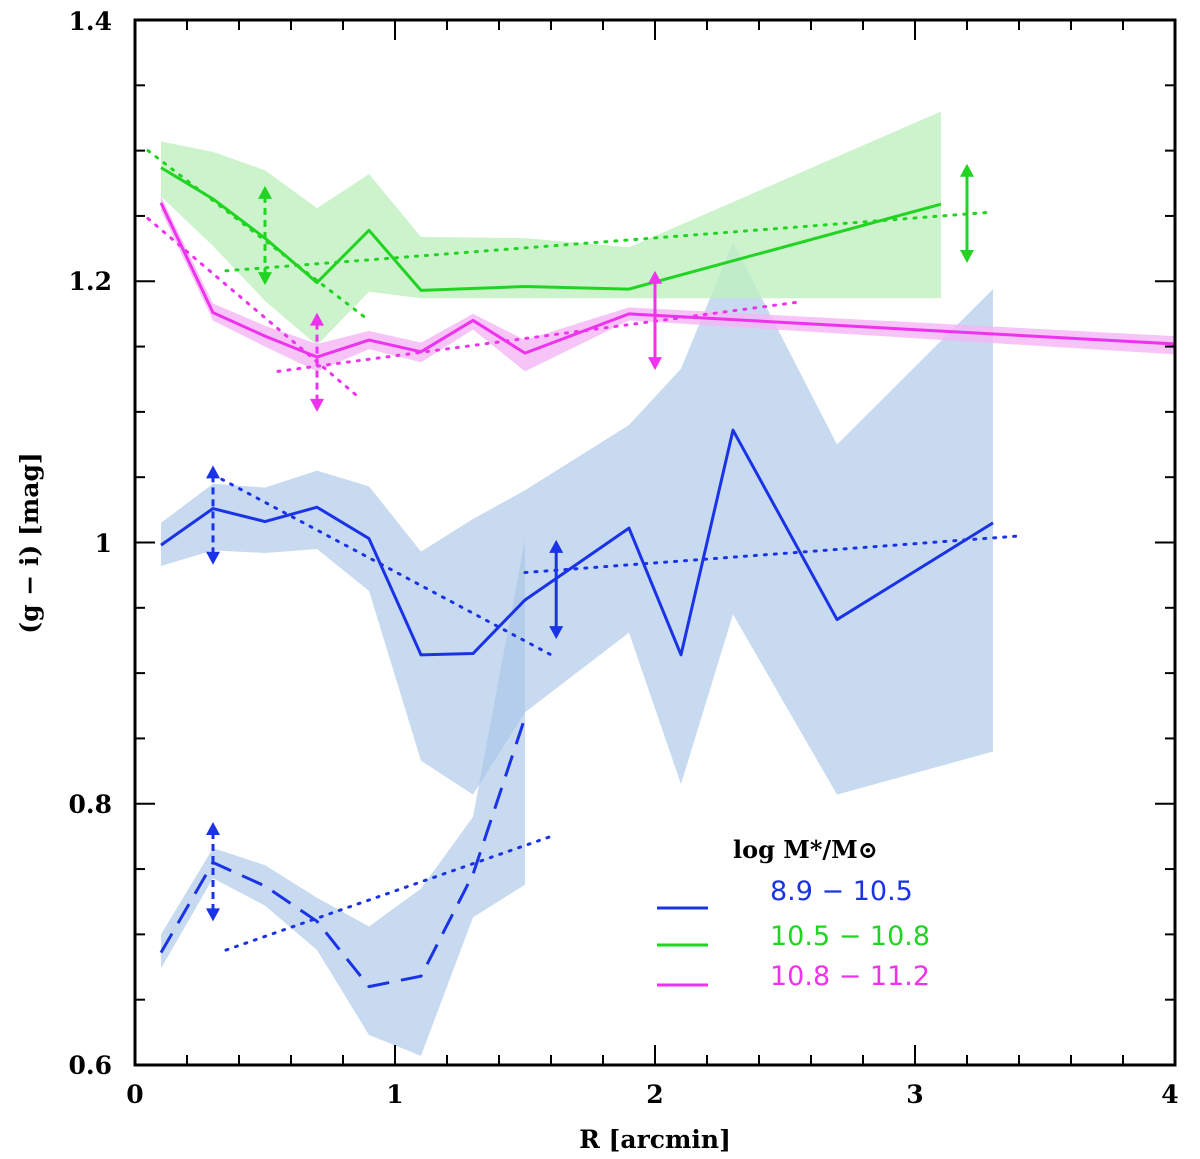  Describe the element at coordinates (850, 976) in the screenshot. I see `legend-label-magenta: 10.8 − 11.2` at that location.